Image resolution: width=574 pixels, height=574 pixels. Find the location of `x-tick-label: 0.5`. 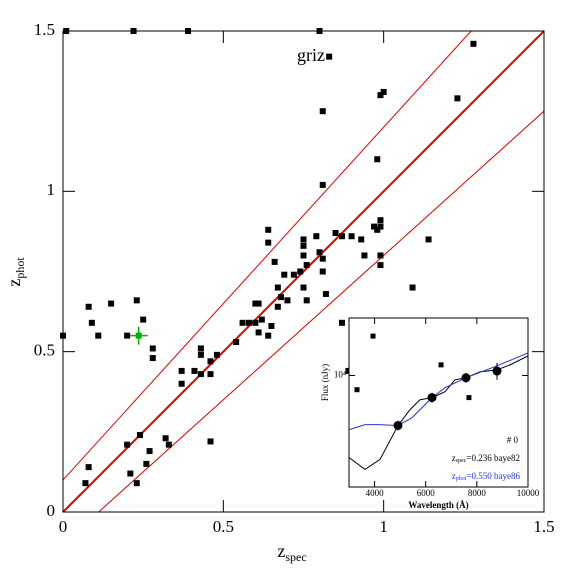

x-tick-label: 0.5 is located at coordinates (223, 526).